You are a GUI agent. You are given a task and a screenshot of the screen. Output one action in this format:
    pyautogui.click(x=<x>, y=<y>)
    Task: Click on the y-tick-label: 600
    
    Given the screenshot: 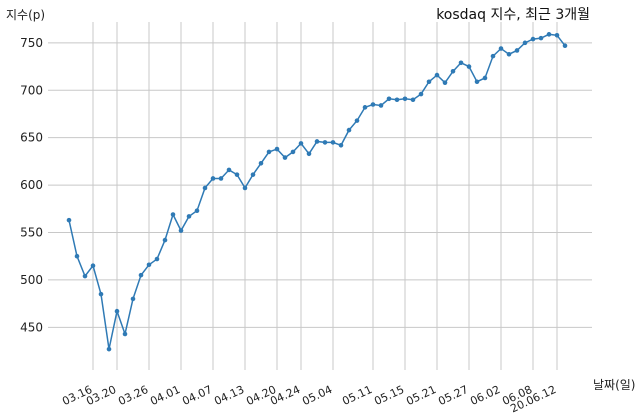 What is the action you would take?
    pyautogui.click(x=31, y=185)
    